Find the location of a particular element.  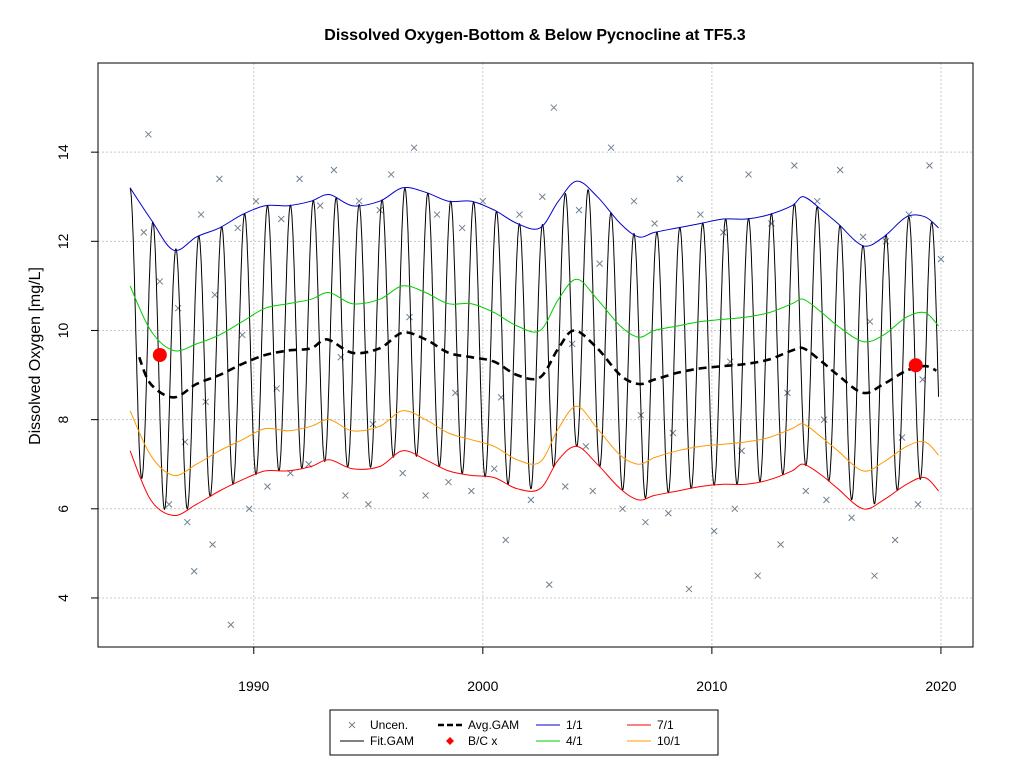

y-axis-label: Dissolved Oxygen [mg/L] is located at coordinates (35, 356).